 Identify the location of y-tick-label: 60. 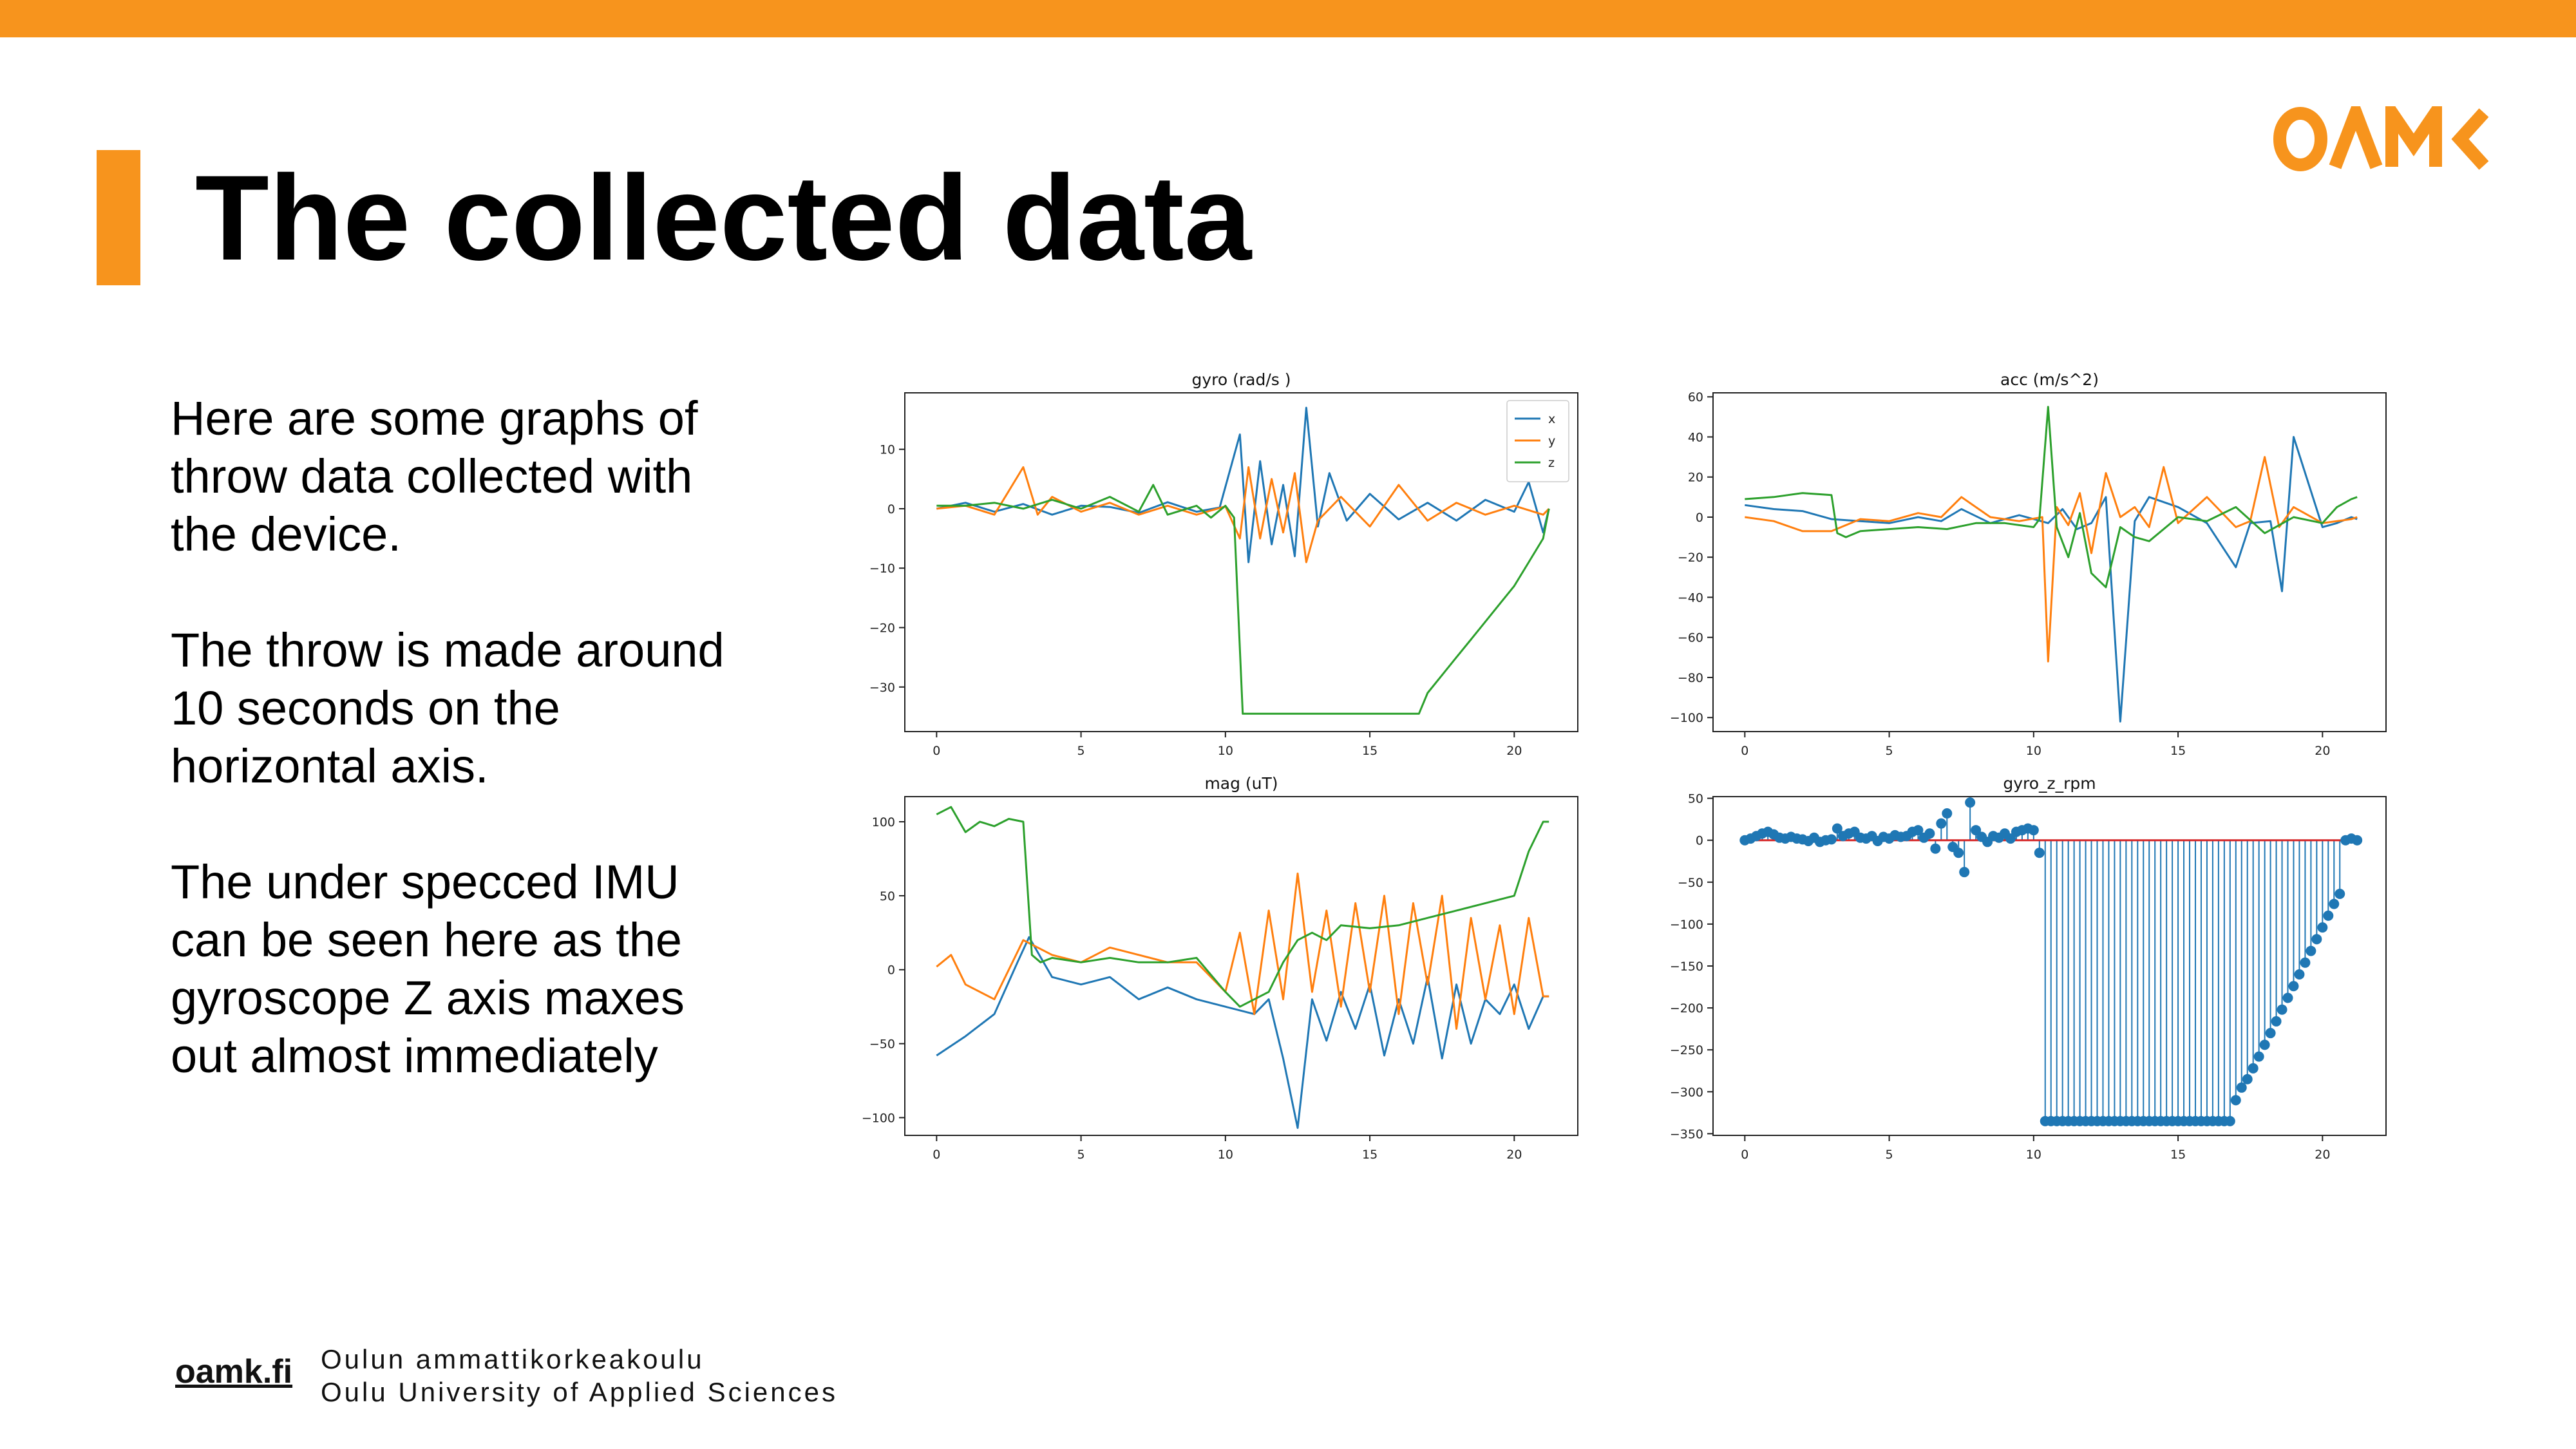
(1696, 397).